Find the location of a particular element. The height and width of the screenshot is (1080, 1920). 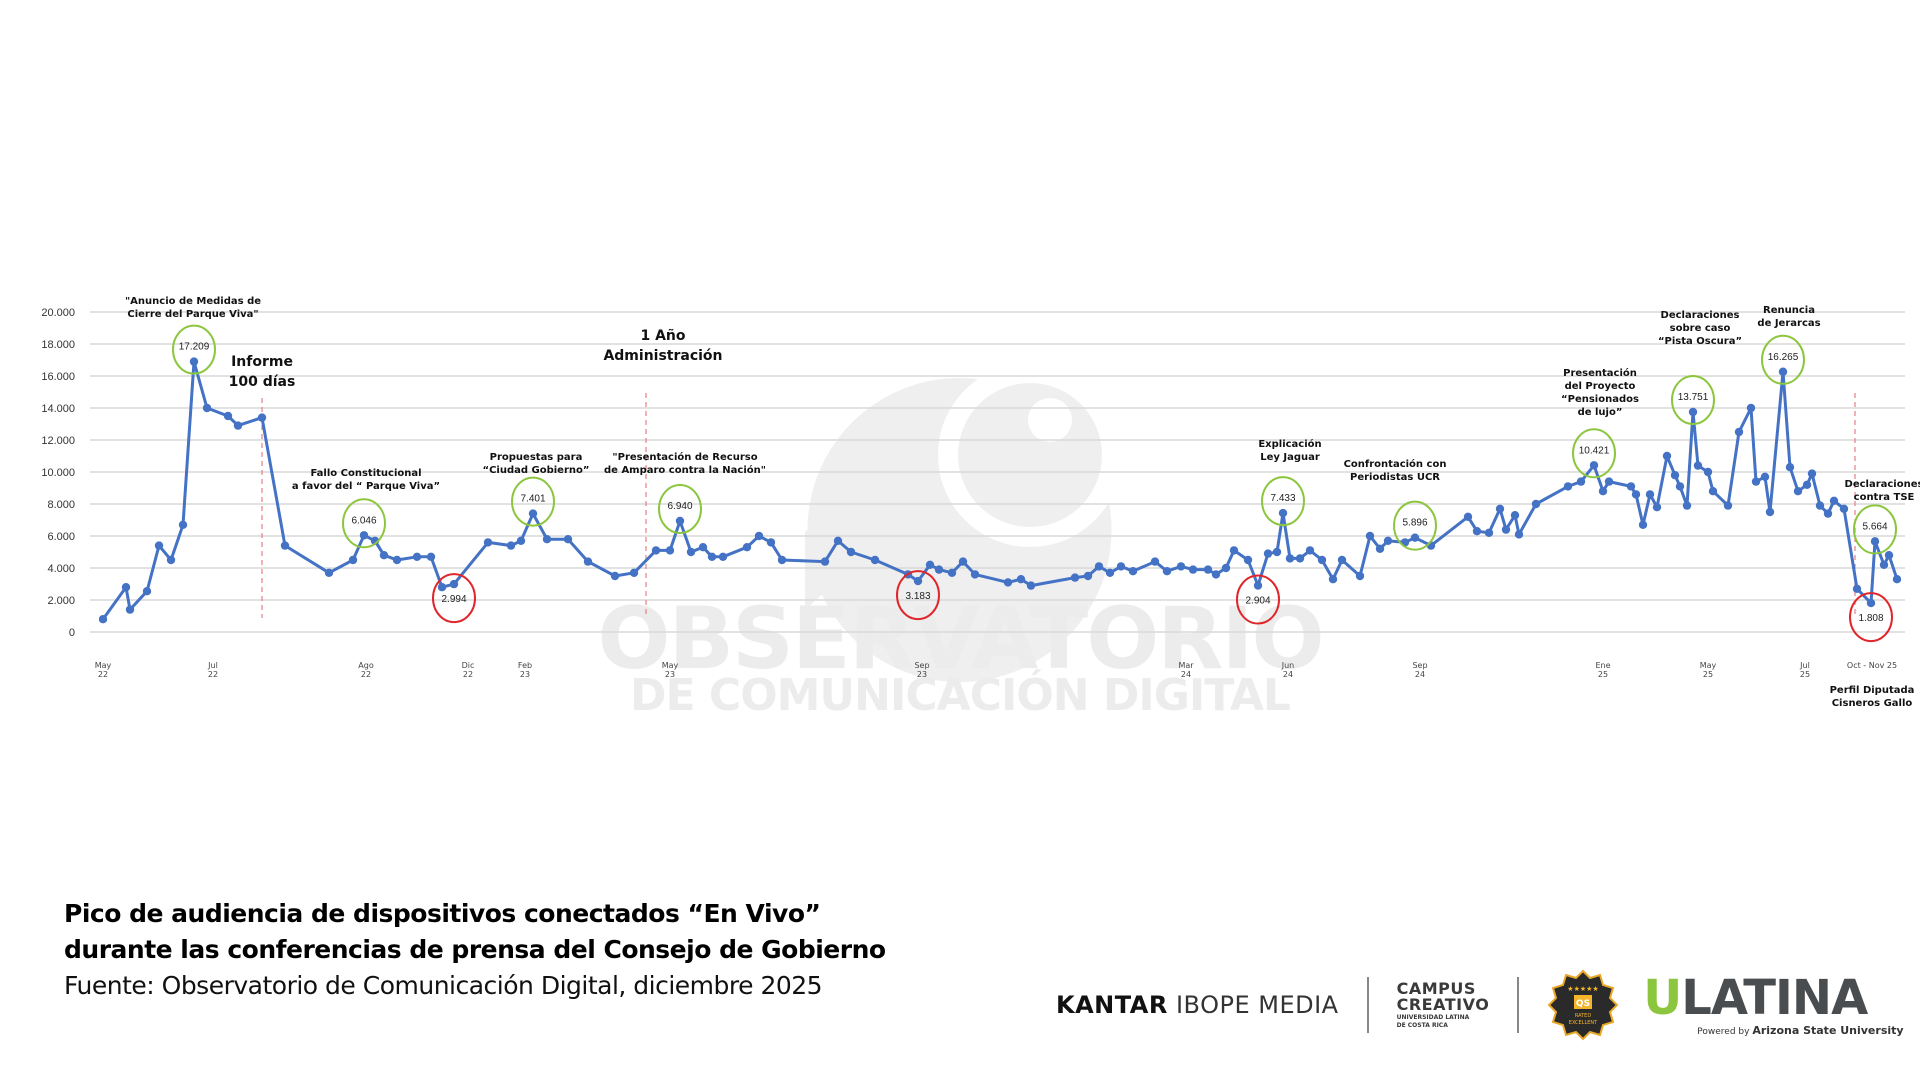

y-tick-label: 18.000 is located at coordinates (58, 345).